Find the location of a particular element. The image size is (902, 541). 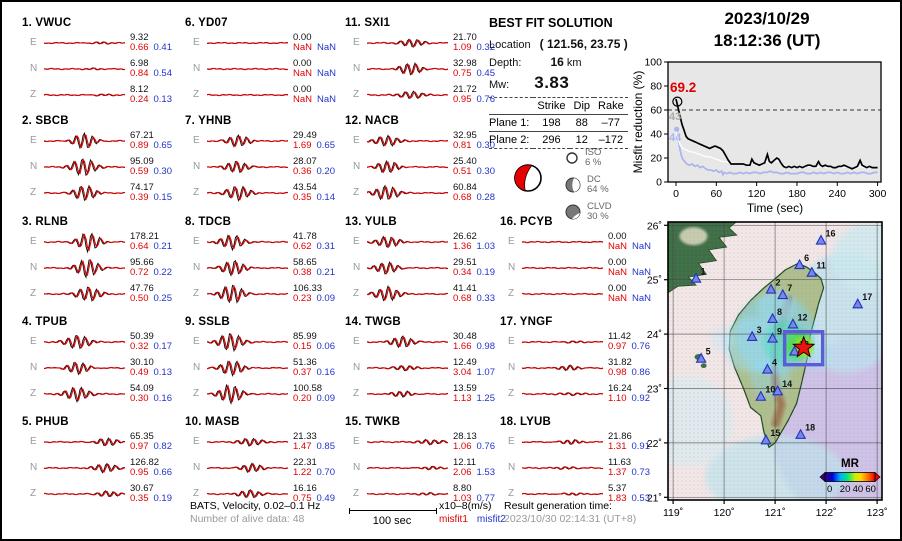

trace-row-sxi1-z: Z 21.72 0.95 0.76 is located at coordinates (425, 94).